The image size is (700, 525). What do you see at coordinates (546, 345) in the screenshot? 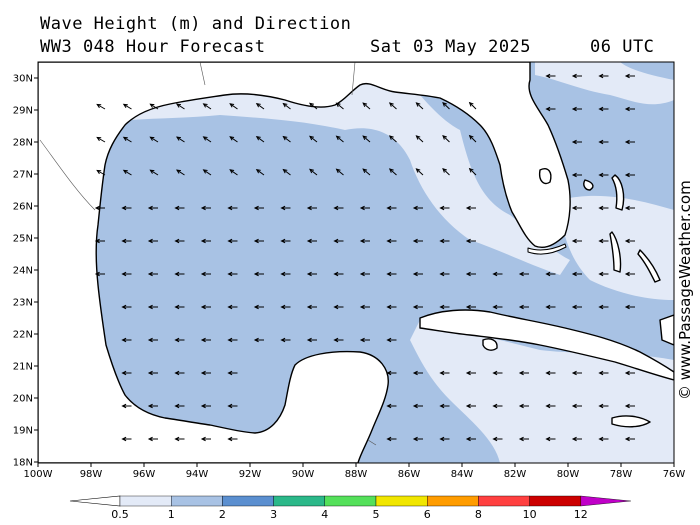
I see `cuba-land` at bounding box center [546, 345].